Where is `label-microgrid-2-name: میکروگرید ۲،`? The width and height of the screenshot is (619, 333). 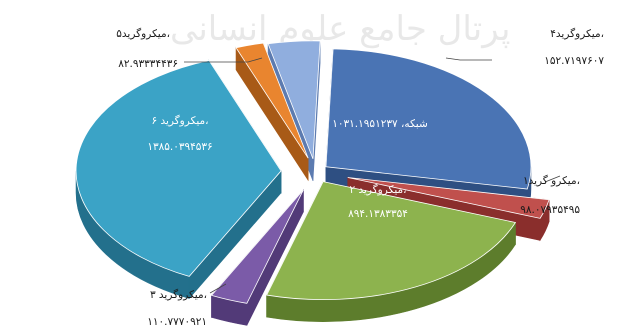
label-microgrid-2-name: میکروگرید ۲، is located at coordinates (377, 189).